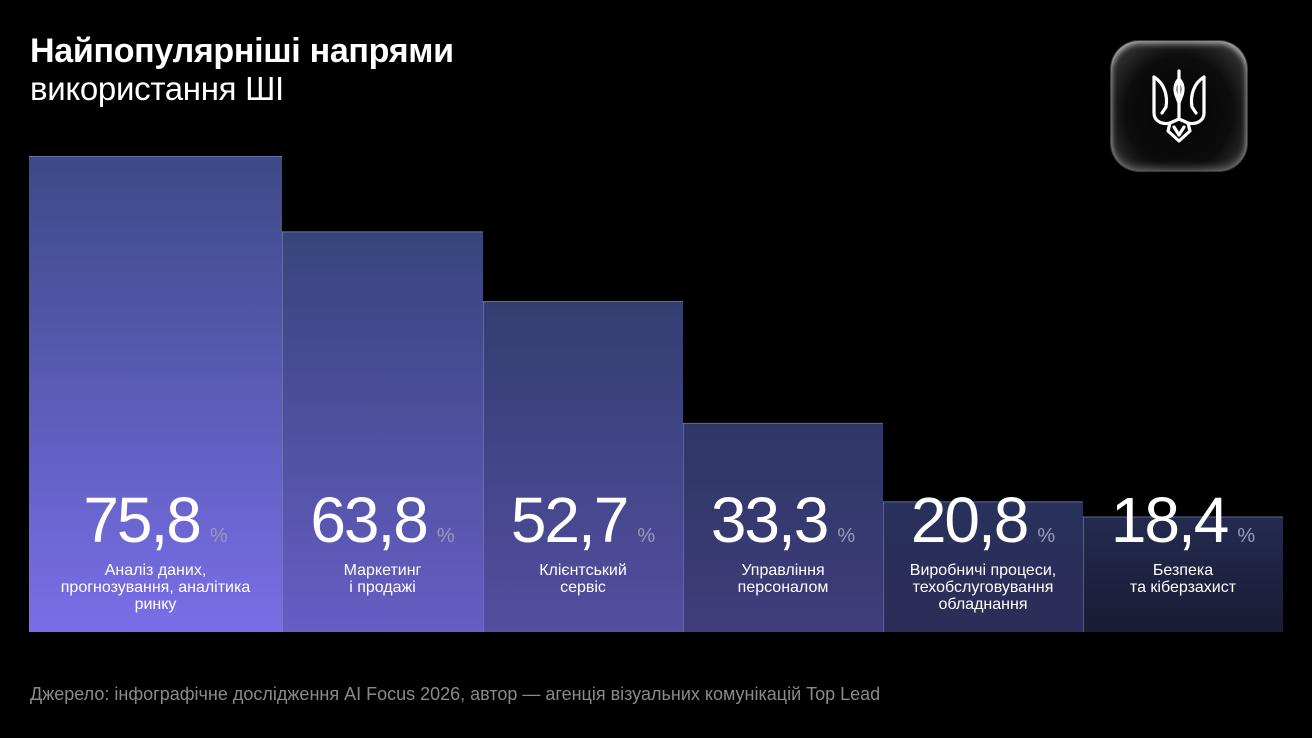  I want to click on category-label-line: техобслуговування, so click(983, 587).